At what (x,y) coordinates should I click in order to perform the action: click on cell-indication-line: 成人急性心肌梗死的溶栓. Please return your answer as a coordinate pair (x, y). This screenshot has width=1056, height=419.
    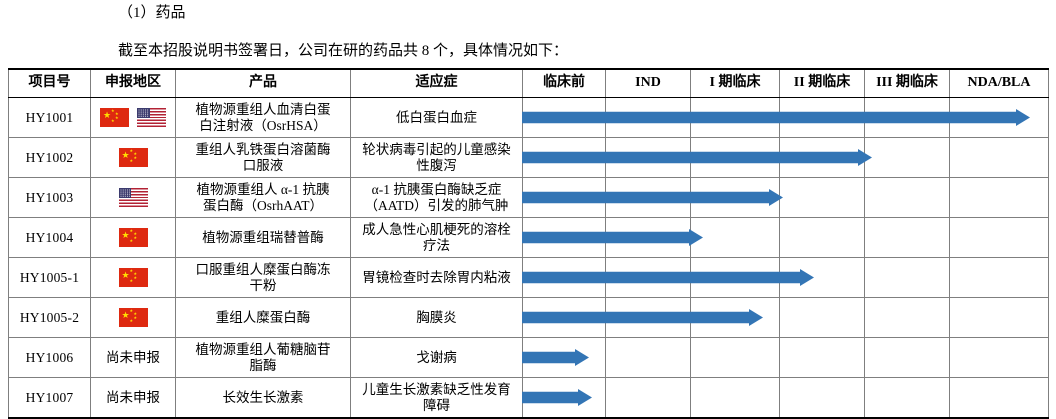
    Looking at the image, I should click on (436, 229).